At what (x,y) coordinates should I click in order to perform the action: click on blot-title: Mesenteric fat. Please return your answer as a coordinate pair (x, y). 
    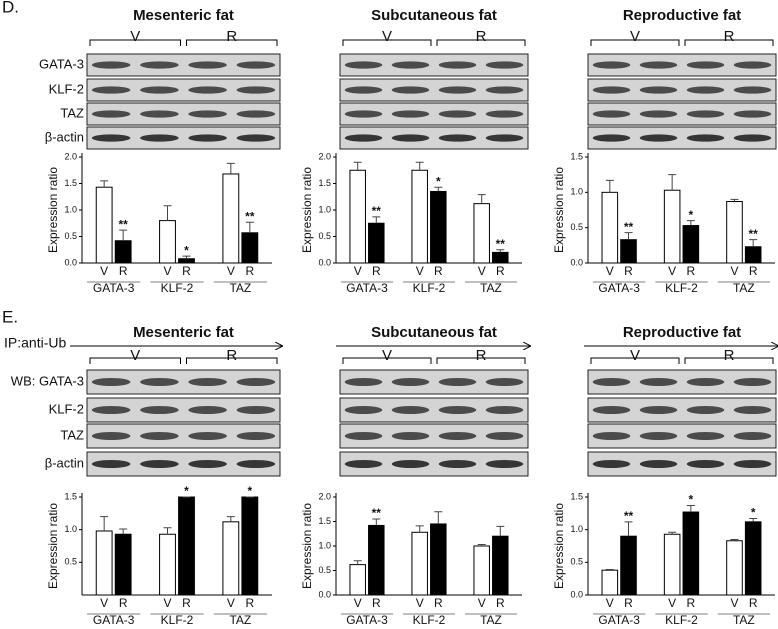
    Looking at the image, I should click on (183, 15).